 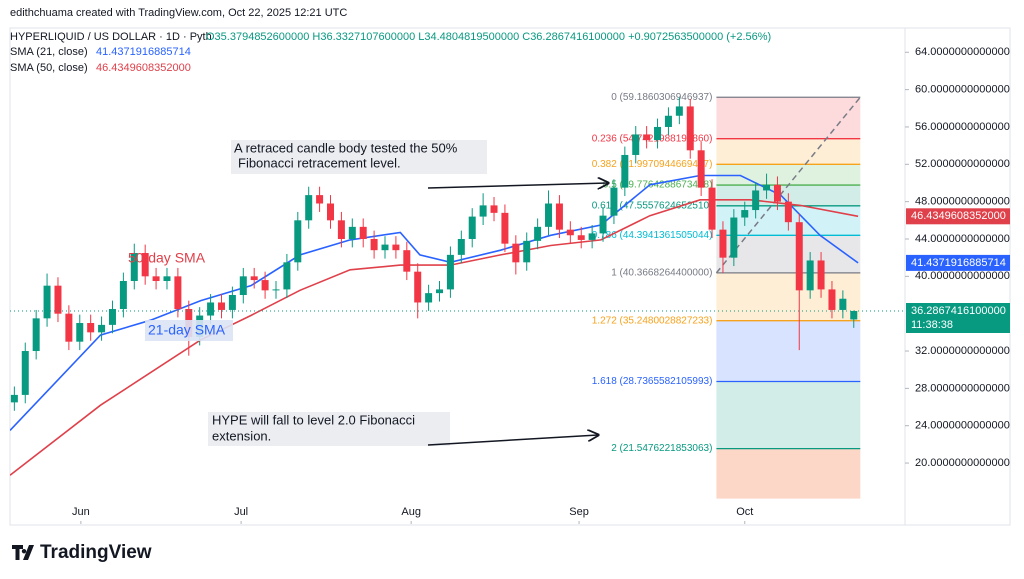 I want to click on y-tick-label: 20.0000000000000, so click(x=962, y=463).